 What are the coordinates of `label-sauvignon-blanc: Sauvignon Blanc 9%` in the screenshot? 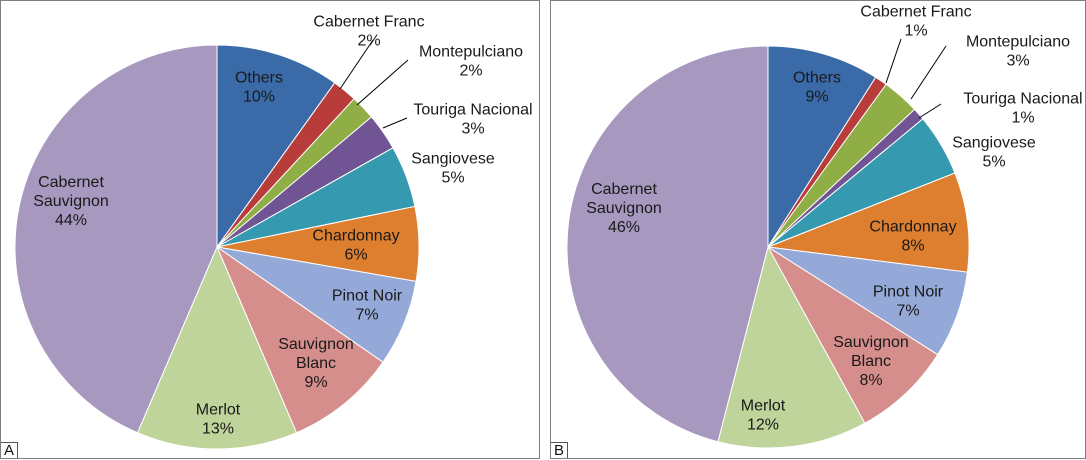 It's located at (316, 363).